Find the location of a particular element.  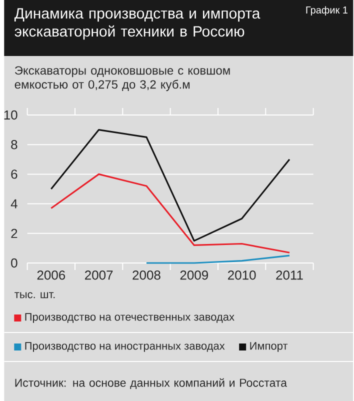

legend-label: Производство на отечественных заводах is located at coordinates (130, 318).